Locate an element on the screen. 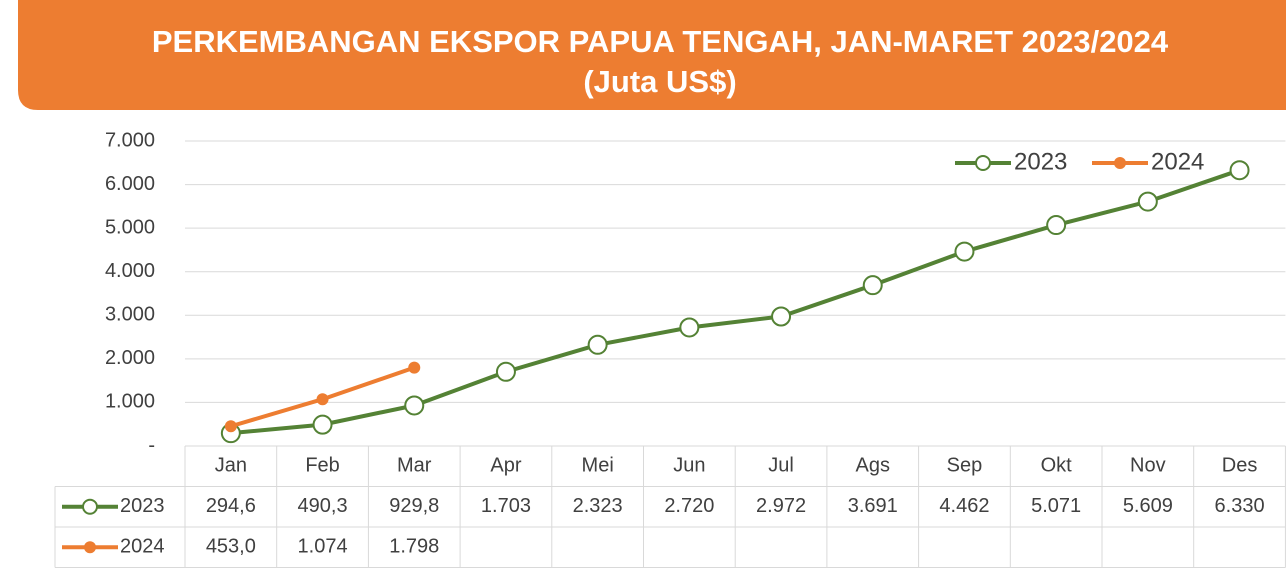 The width and height of the screenshot is (1286, 569). x-tick-label: Mei is located at coordinates (598, 466).